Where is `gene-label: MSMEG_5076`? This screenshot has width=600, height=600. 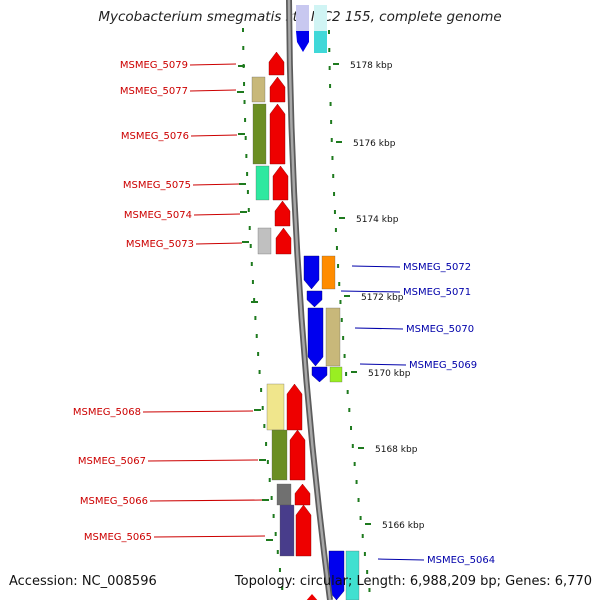
gene-label: MSMEG_5076 is located at coordinates (155, 136).